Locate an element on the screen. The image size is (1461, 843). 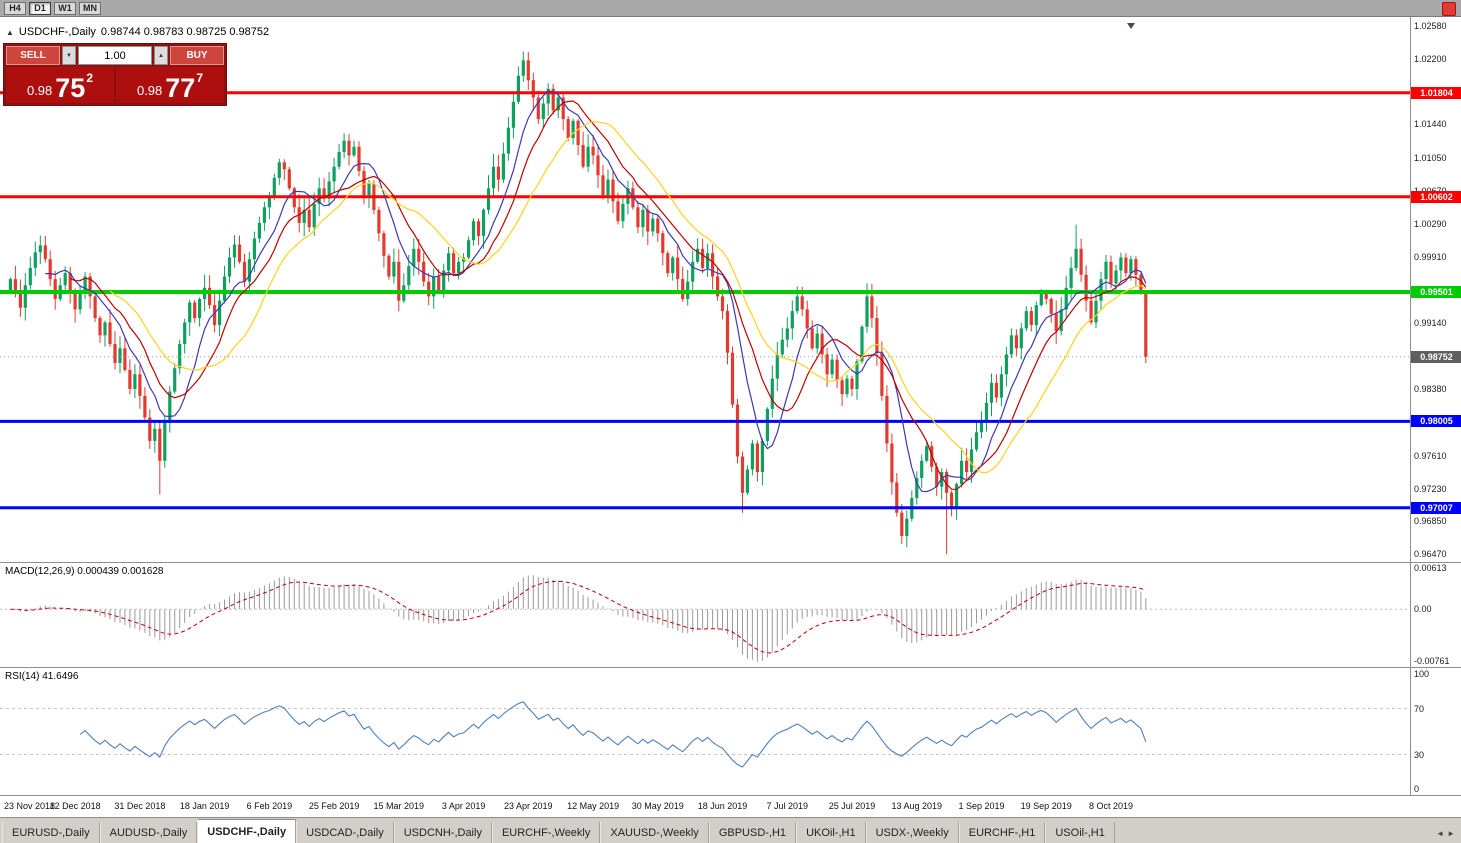
rsi-axis-label: 0 is located at coordinates (1417, 789).